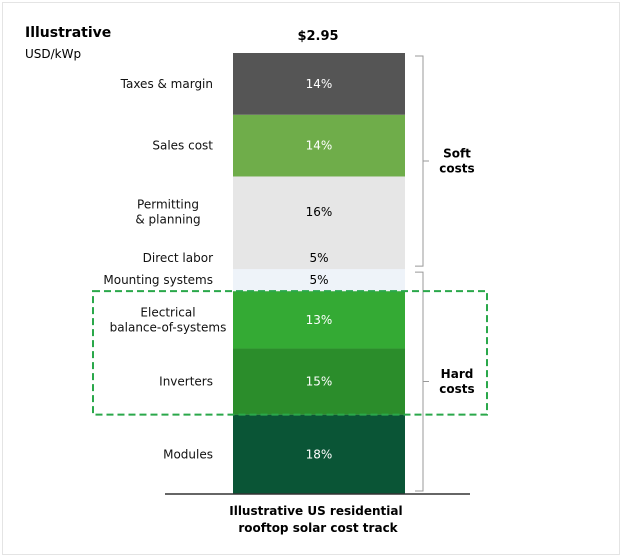  Describe the element at coordinates (315, 511) in the screenshot. I see `caption-line: Illustrative US residential` at that location.